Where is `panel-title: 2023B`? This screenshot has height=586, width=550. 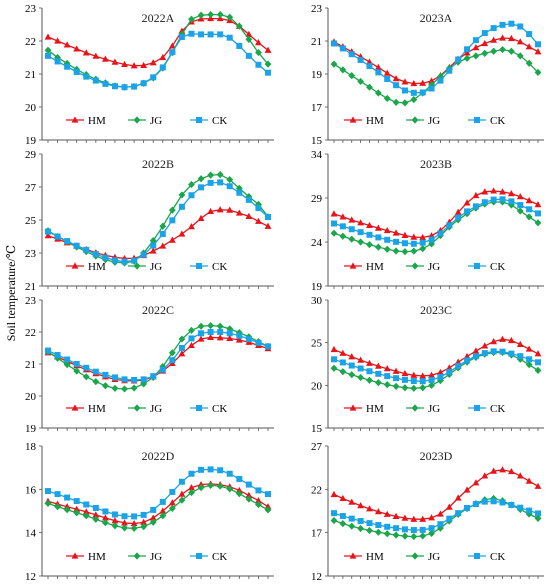
panel-title: 2023B is located at coordinates (436, 164).